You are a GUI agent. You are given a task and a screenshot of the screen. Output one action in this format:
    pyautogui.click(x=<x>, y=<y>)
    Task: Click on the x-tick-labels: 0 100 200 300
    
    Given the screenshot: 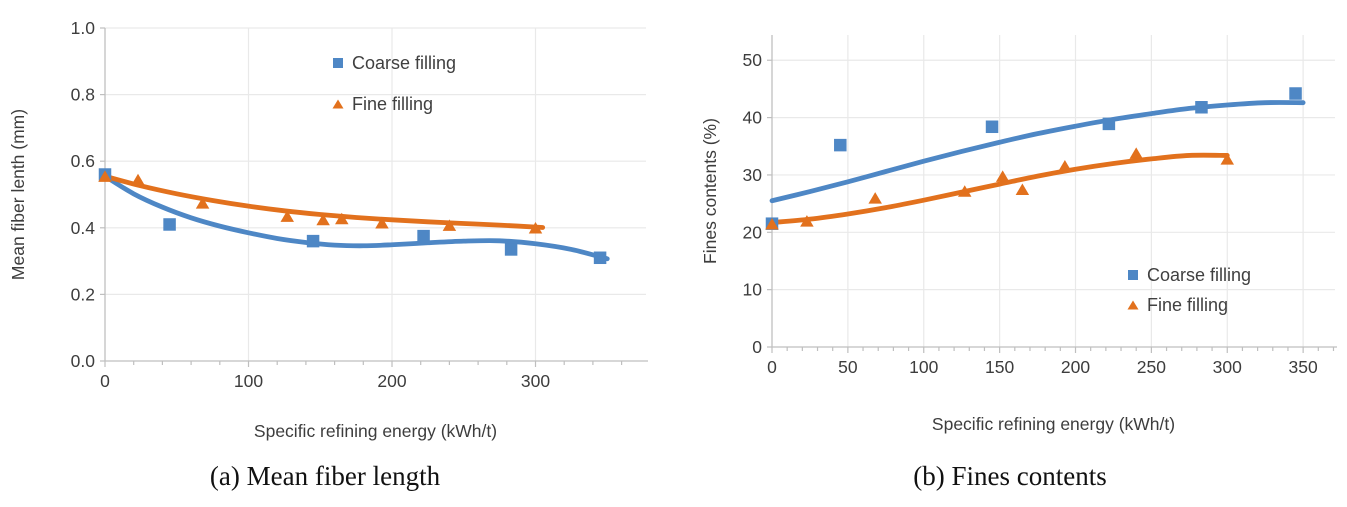 What is the action you would take?
    pyautogui.click(x=325, y=381)
    